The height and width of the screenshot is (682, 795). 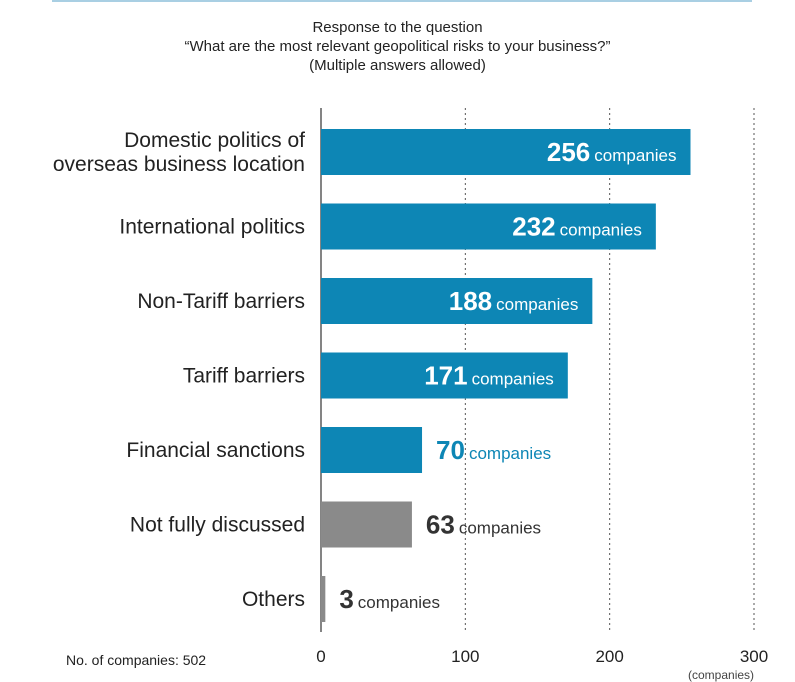 I want to click on value-number-3: 171, so click(x=445, y=376).